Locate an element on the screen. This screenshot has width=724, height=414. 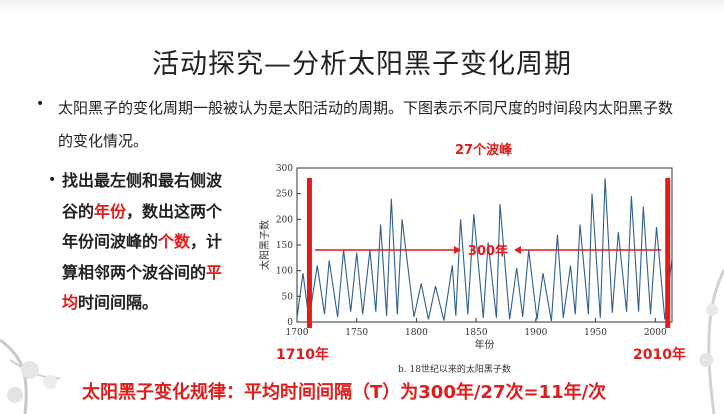
x-tick-label: 1750 is located at coordinates (356, 333).